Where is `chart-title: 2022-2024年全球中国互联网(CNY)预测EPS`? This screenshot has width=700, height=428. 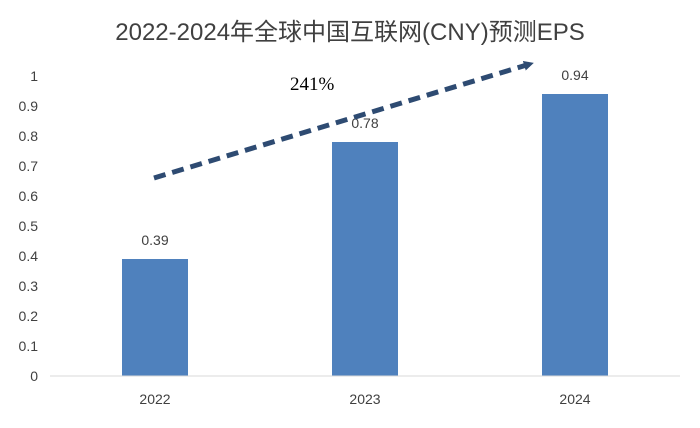
chart-title: 2022-2024年全球中国互联网(CNY)预测EPS is located at coordinates (349, 32).